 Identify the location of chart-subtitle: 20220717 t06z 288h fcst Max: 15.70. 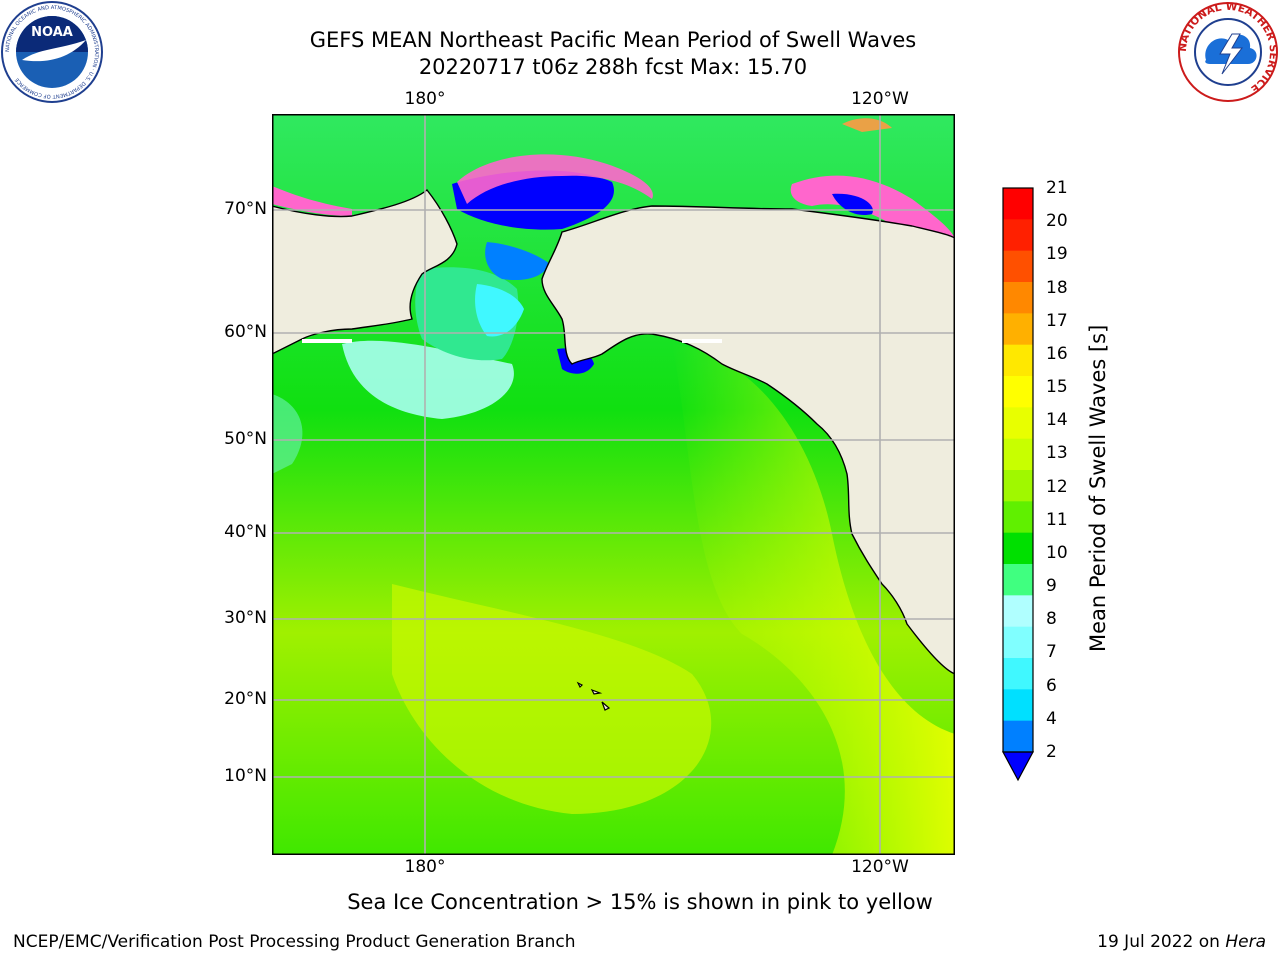
(613, 67).